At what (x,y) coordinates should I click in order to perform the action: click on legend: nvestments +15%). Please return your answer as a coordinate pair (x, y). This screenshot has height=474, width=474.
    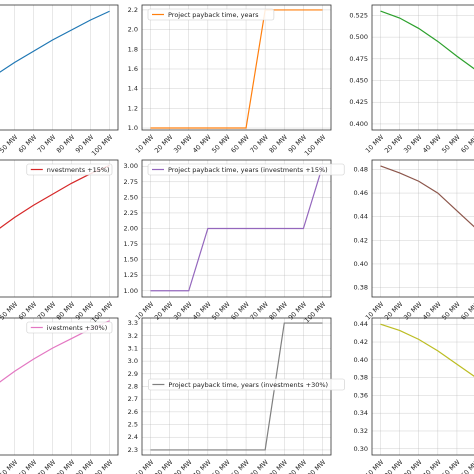
    Looking at the image, I should click on (69, 169).